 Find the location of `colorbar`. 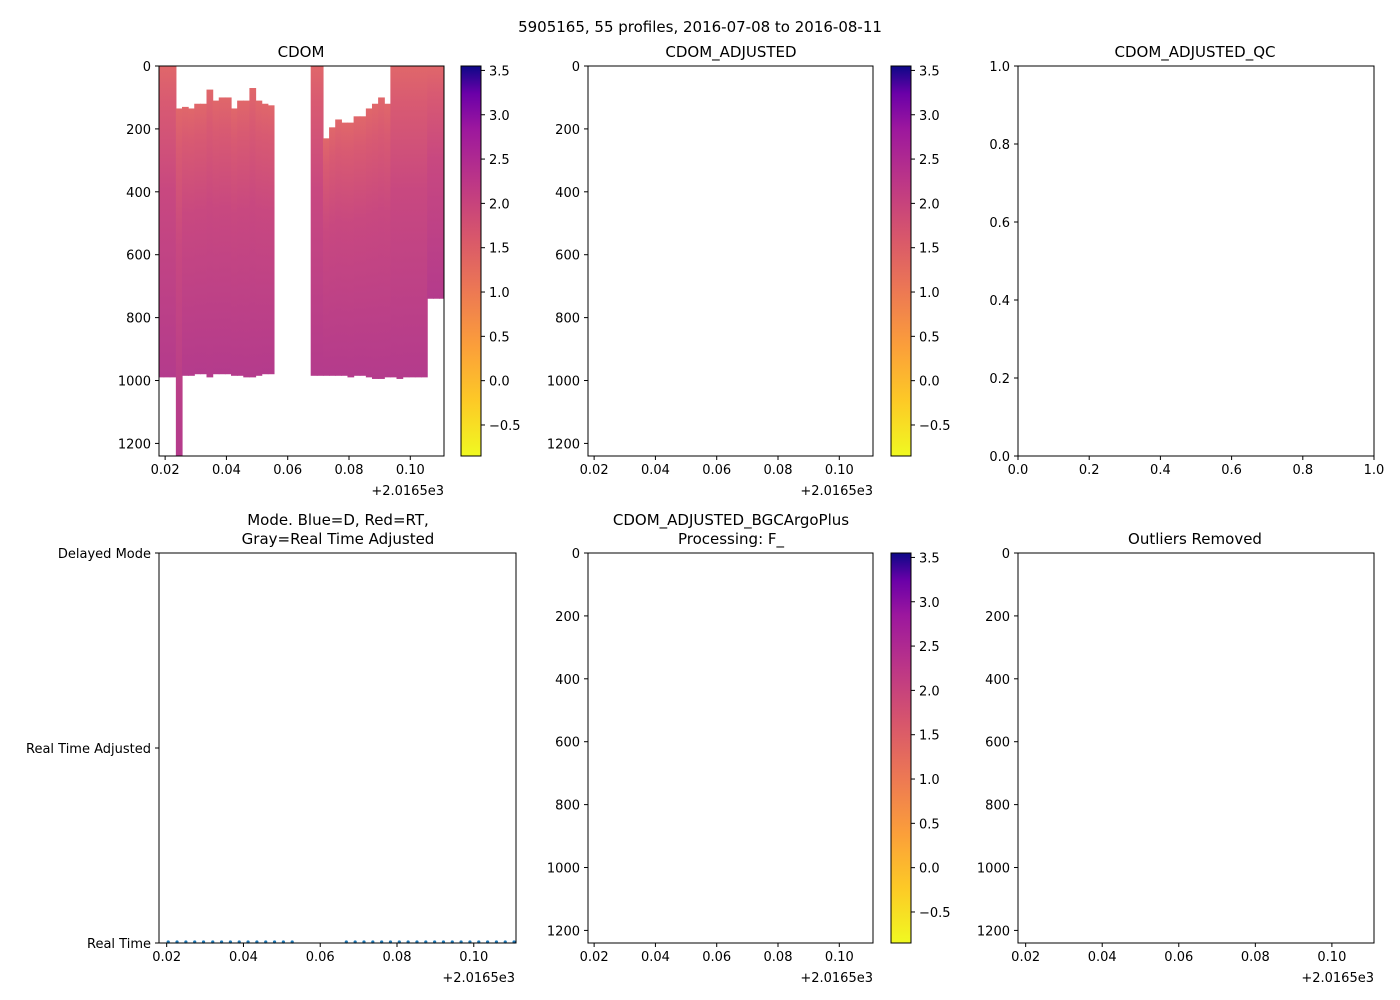

colorbar is located at coordinates (901, 748).